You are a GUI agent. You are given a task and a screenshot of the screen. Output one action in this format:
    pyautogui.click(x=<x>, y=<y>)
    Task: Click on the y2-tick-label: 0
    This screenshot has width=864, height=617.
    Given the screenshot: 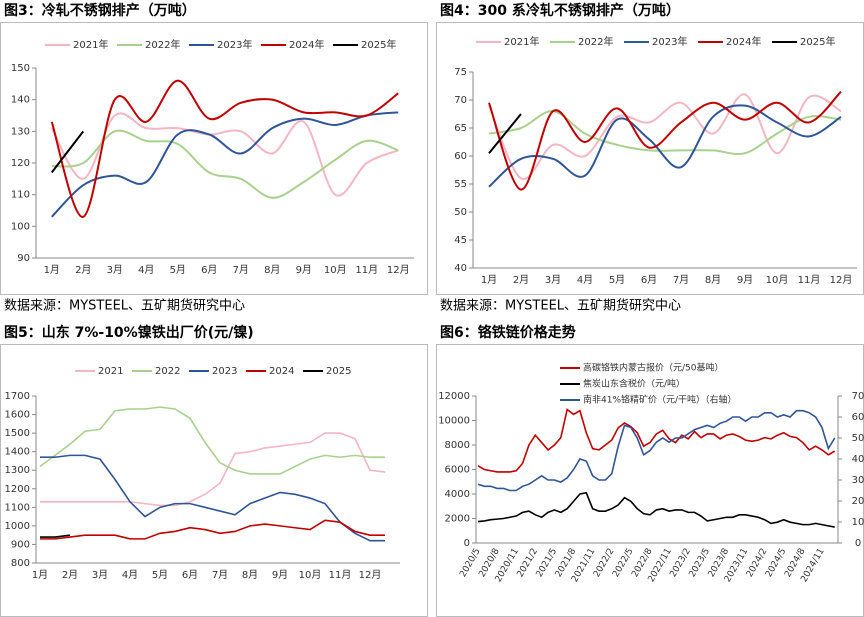 What is the action you would take?
    pyautogui.click(x=858, y=543)
    